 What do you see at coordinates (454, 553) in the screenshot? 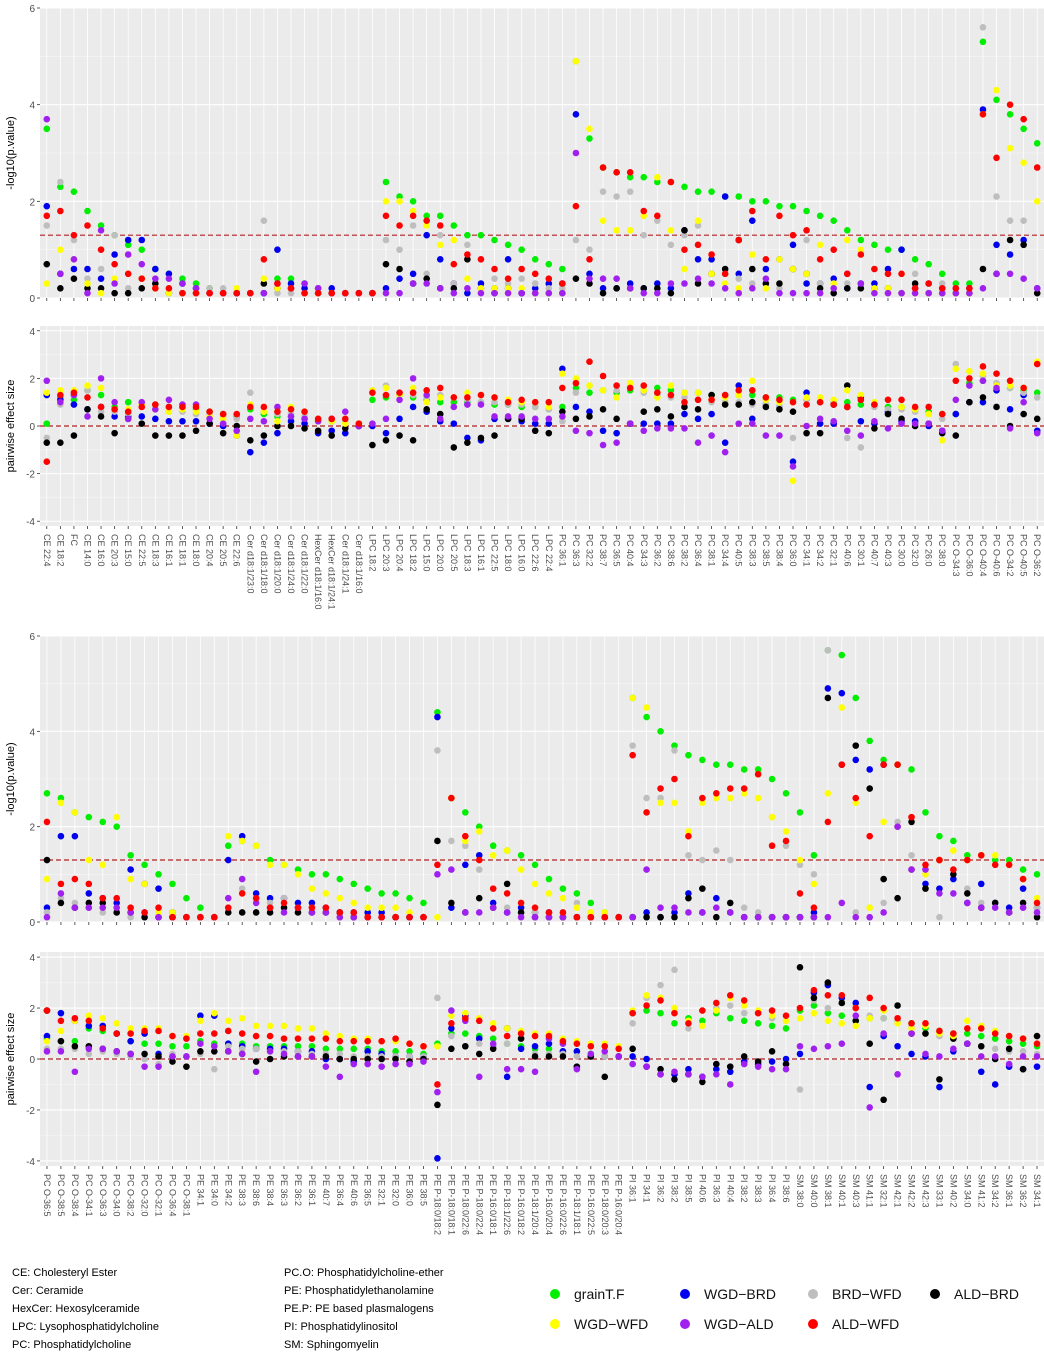
I see `x-tick-label: LPC 20:5` at bounding box center [454, 553].